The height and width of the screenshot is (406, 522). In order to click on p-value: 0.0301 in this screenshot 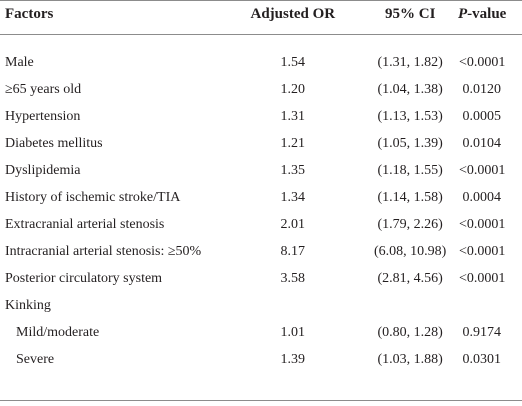, I will do `click(482, 359)`.